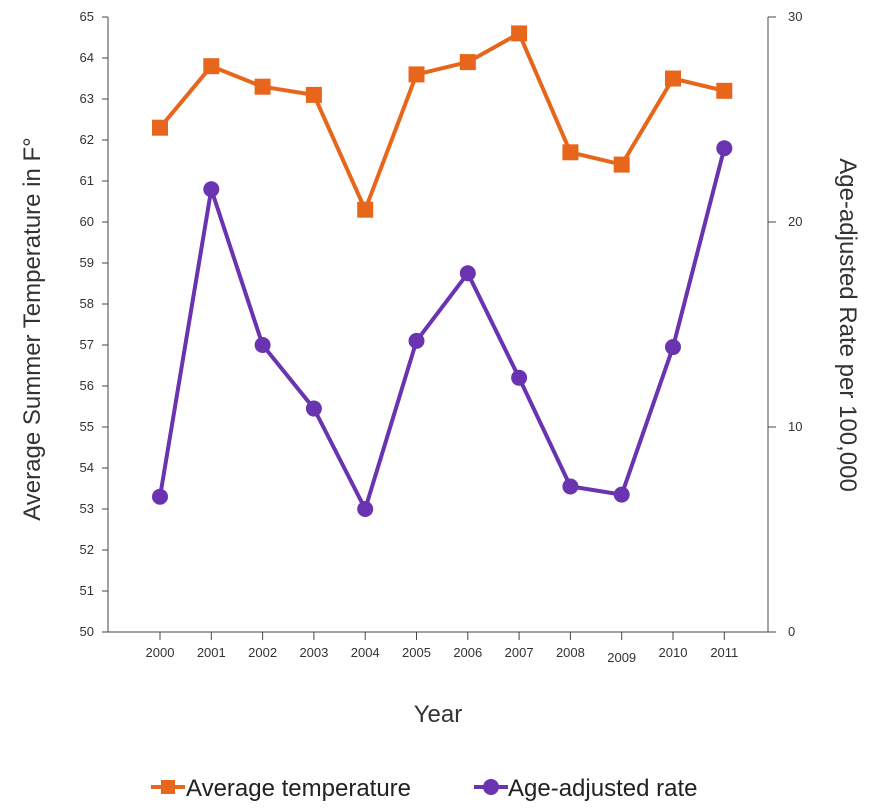 Image resolution: width=873 pixels, height=811 pixels. Describe the element at coordinates (365, 652) in the screenshot. I see `x-tick-label: 2004` at that location.